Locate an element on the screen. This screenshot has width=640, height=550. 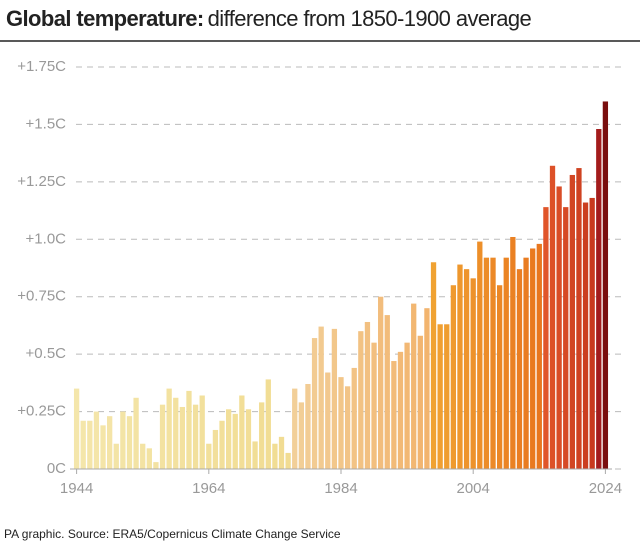
x-tick-label: 2004 is located at coordinates (473, 488).